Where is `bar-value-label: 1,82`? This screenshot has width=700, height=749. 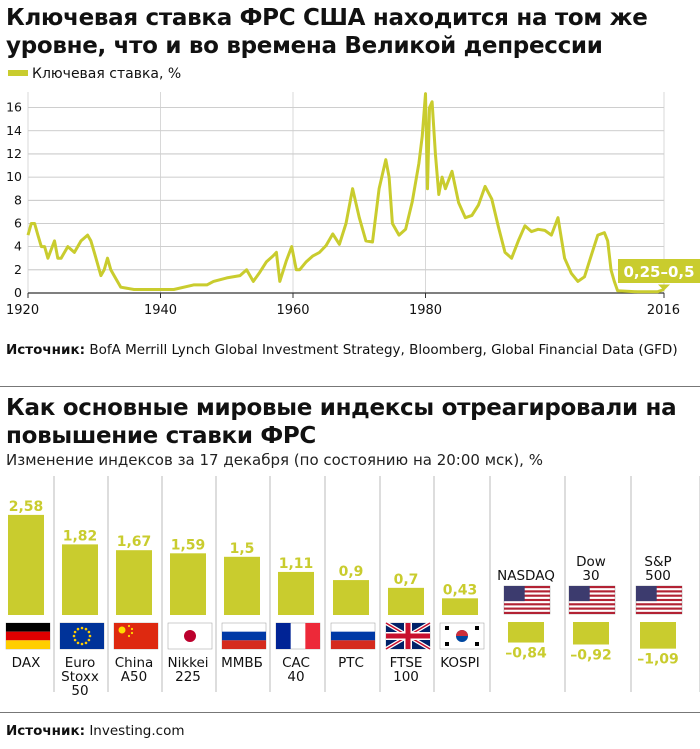 bar-value-label: 1,82 is located at coordinates (80, 536).